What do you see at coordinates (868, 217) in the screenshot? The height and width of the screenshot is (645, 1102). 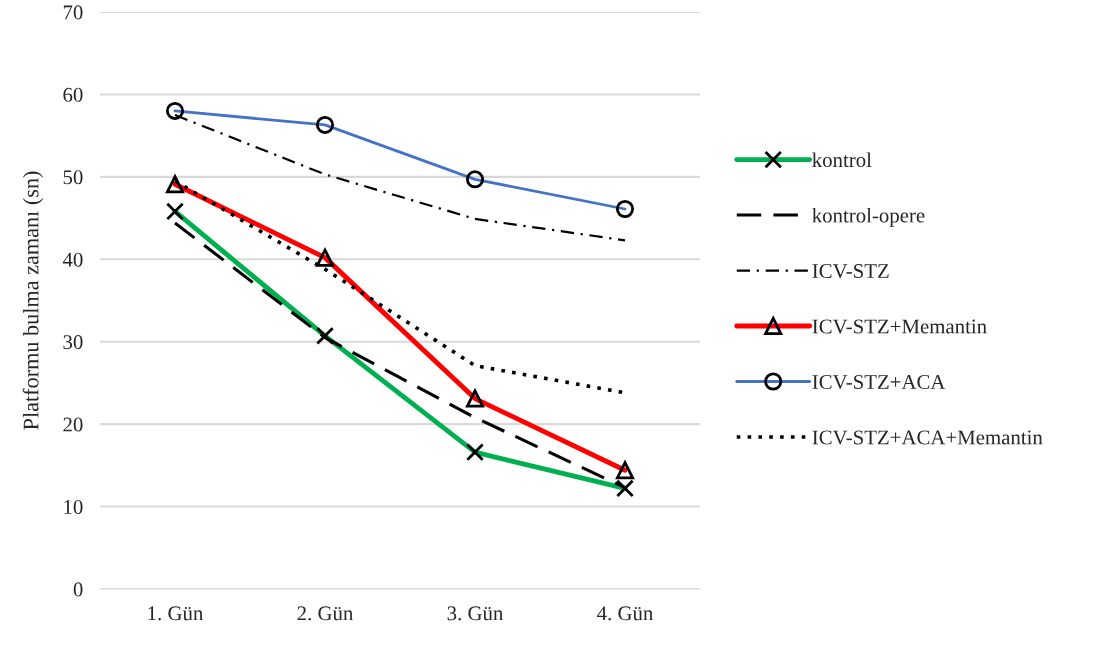 I see `legend-label: kontrol-opere` at bounding box center [868, 217].